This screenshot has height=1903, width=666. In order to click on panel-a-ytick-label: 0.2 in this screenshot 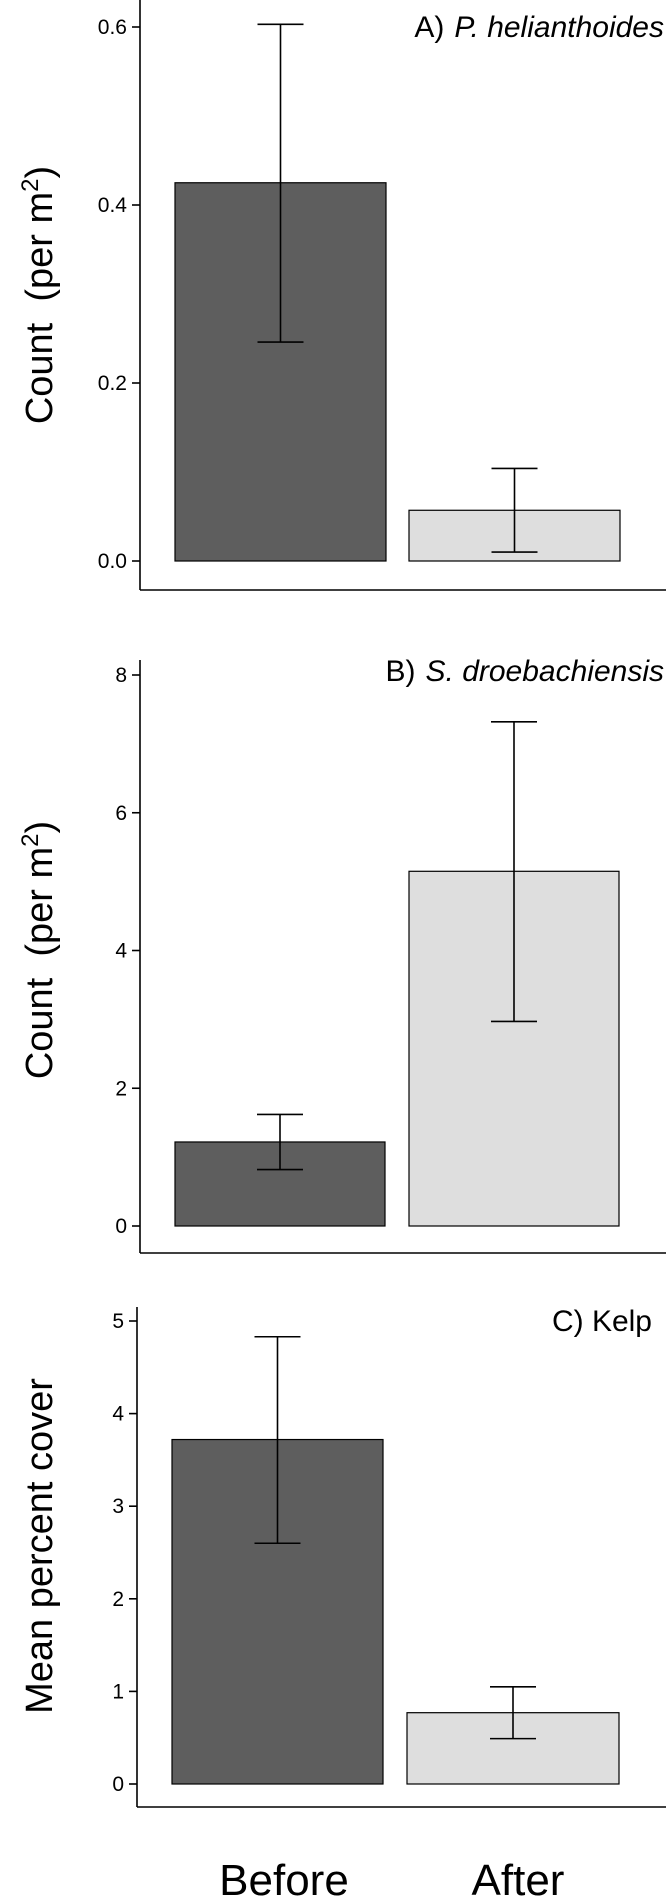, I will do `click(112, 383)`.